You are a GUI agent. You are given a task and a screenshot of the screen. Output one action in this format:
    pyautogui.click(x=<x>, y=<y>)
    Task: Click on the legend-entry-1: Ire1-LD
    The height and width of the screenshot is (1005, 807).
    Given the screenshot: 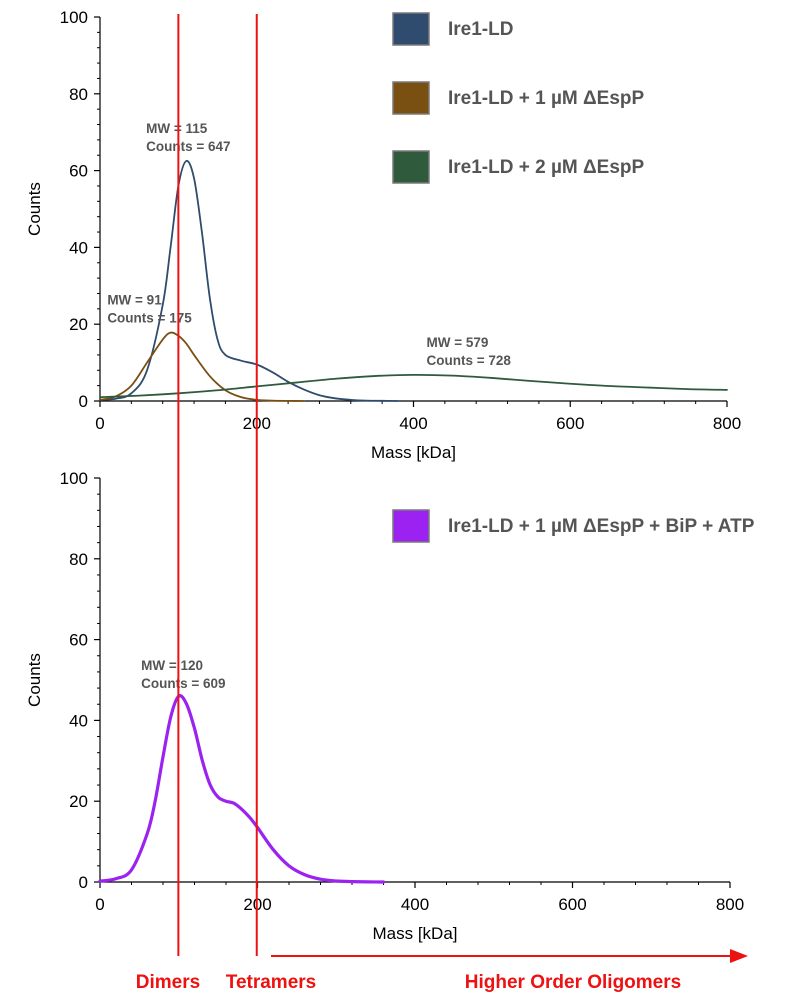 What is the action you would take?
    pyautogui.click(x=480, y=29)
    